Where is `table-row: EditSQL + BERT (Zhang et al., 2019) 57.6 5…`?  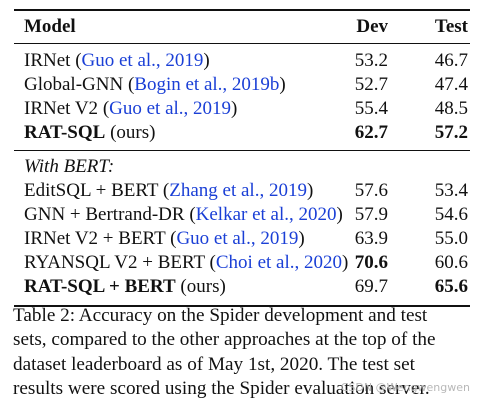 table-row: EditSQL + BERT (Zhang et al., 2019) 57.6 5… is located at coordinates (242, 191).